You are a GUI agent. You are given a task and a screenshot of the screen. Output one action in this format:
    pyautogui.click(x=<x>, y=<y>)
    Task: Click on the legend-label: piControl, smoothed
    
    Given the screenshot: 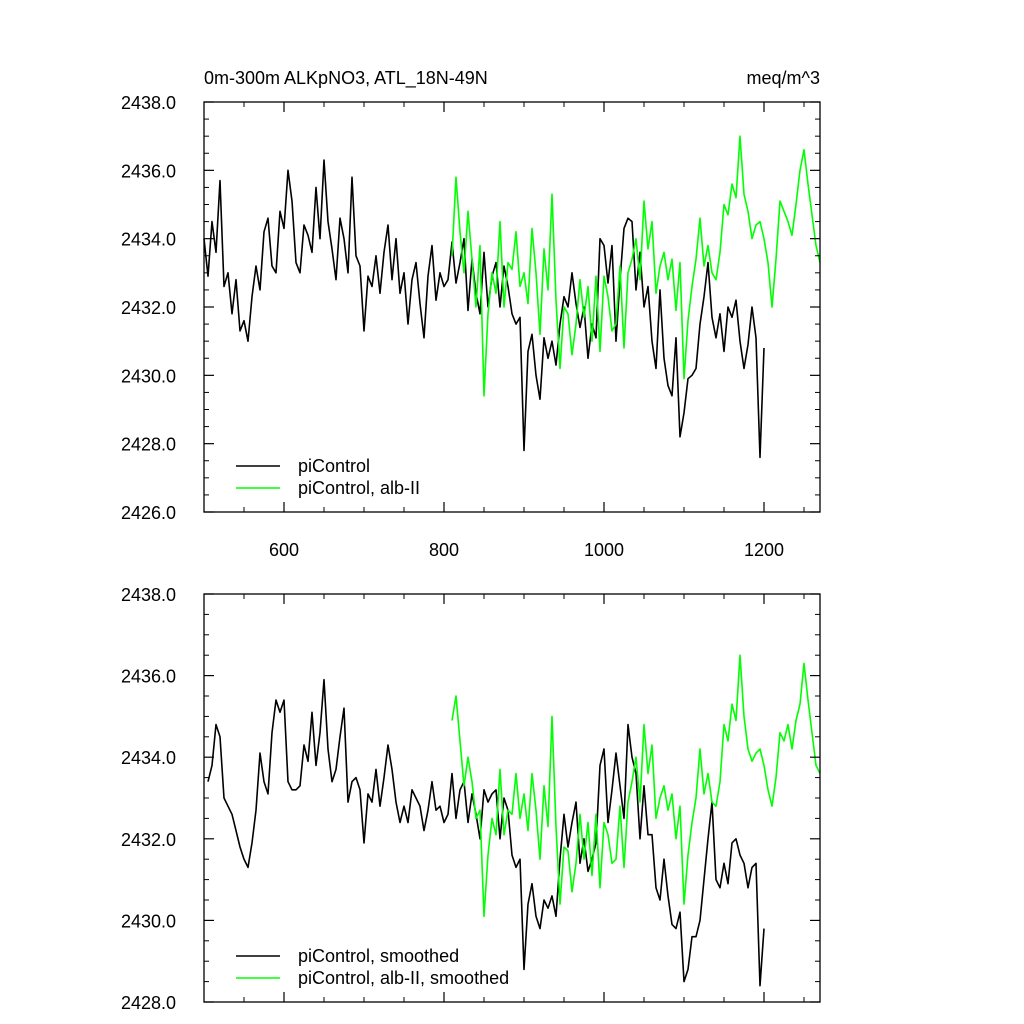 What is the action you would take?
    pyautogui.click(x=378, y=956)
    